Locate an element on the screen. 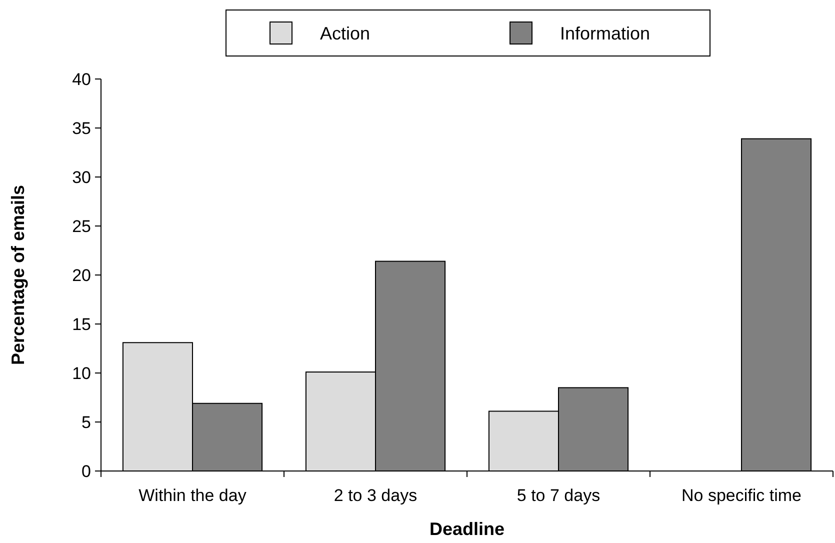 The width and height of the screenshot is (835, 543). y-tick-label: 30 is located at coordinates (81, 177).